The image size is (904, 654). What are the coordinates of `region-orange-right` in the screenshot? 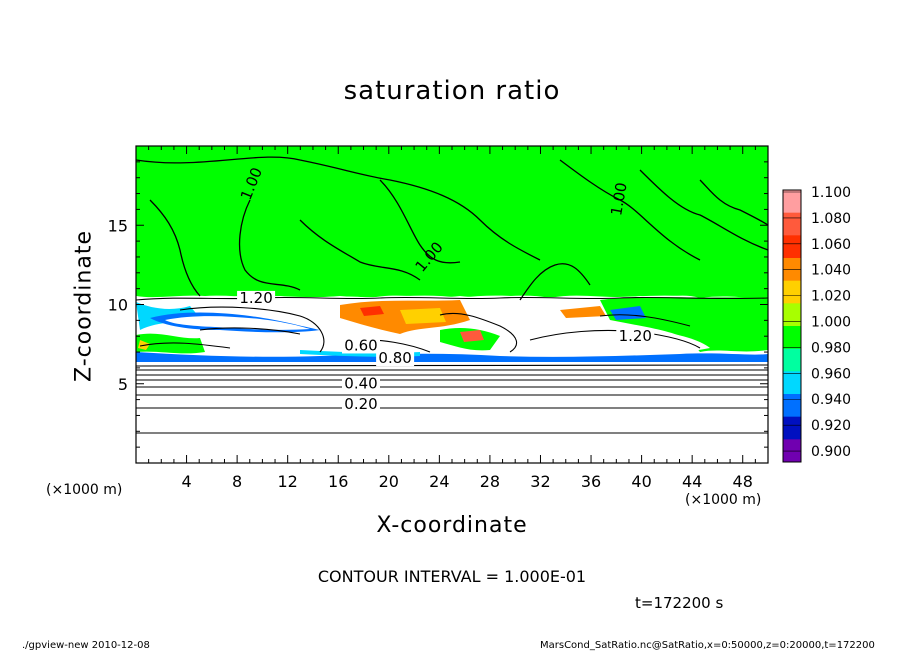 It's located at (583, 312).